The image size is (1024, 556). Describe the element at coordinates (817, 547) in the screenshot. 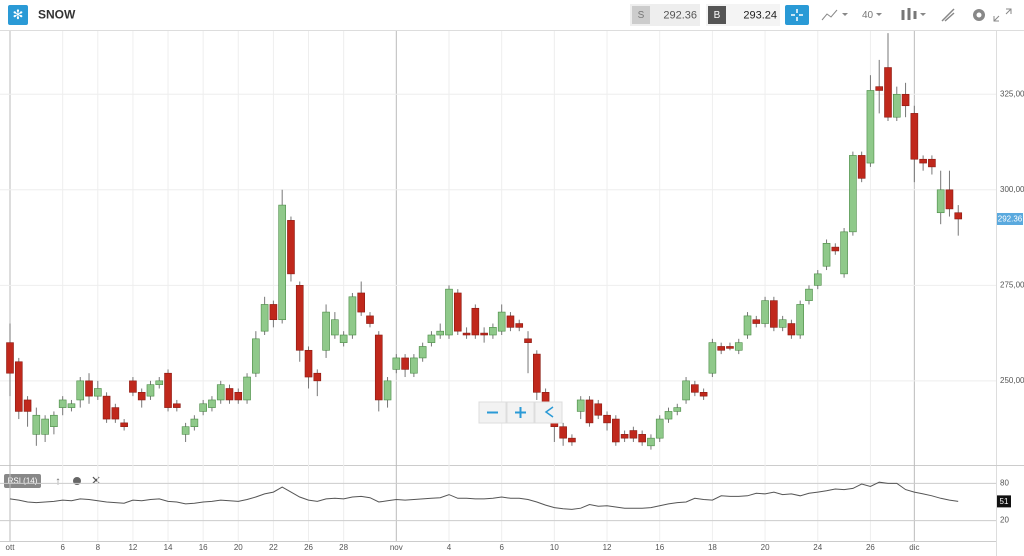

I see `x-tick-label: 24` at that location.